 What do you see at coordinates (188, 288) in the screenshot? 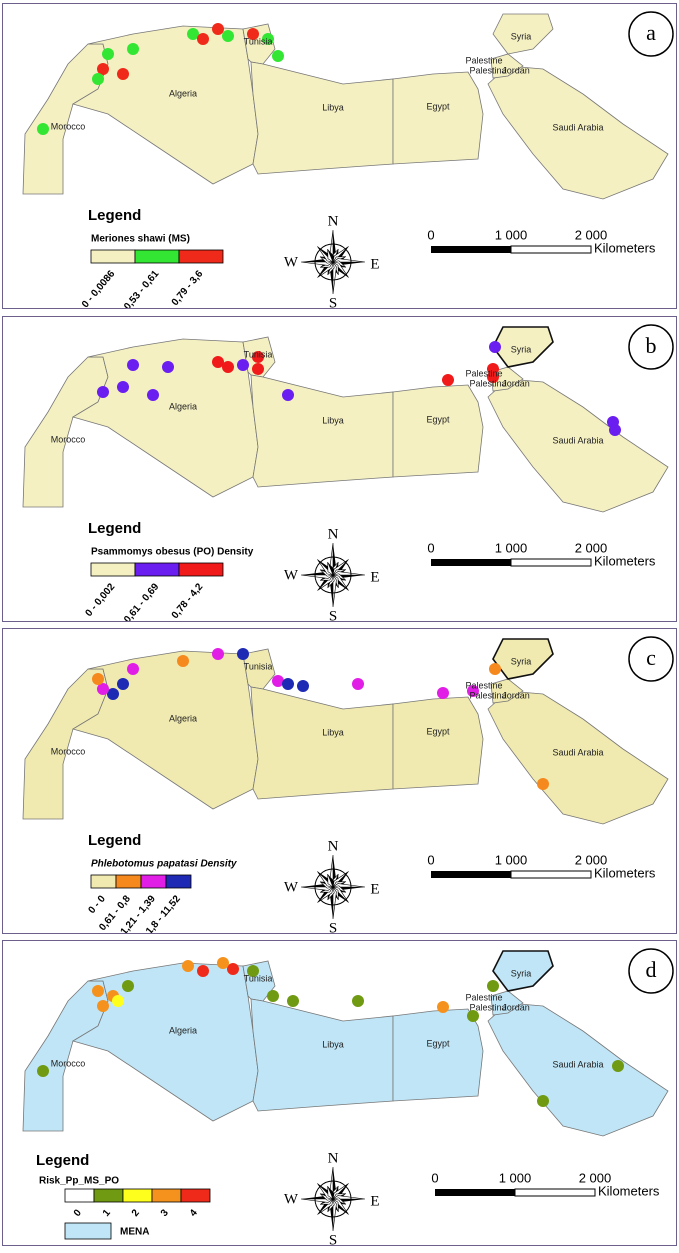
I see `legend-class-label: 0,79 - 3,6` at bounding box center [188, 288].